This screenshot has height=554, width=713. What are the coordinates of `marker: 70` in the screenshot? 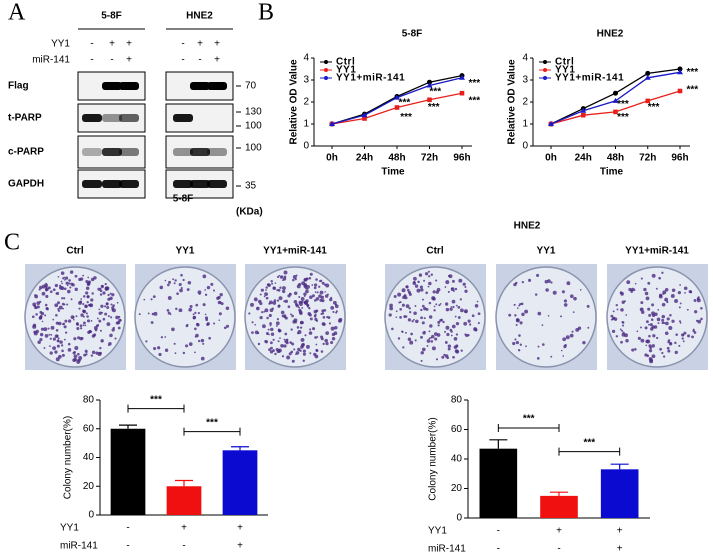 It's located at (251, 86).